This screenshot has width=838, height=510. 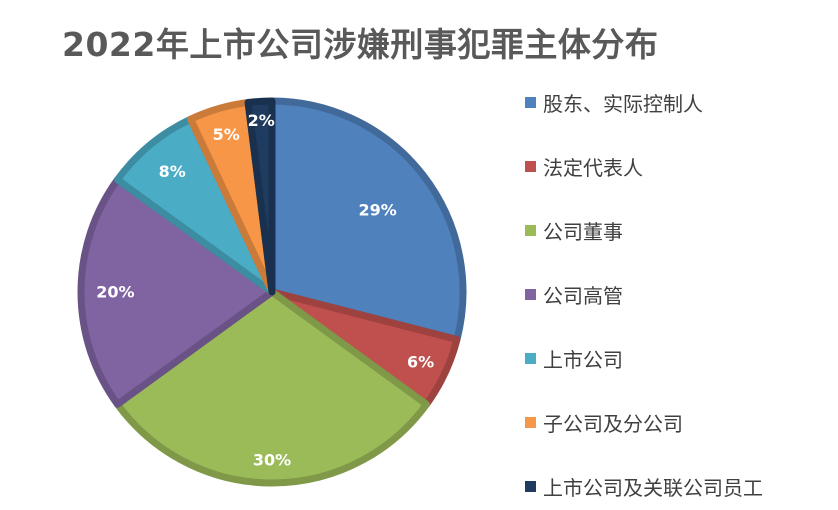 I want to click on legend-label: 公司董事, so click(x=583, y=232).